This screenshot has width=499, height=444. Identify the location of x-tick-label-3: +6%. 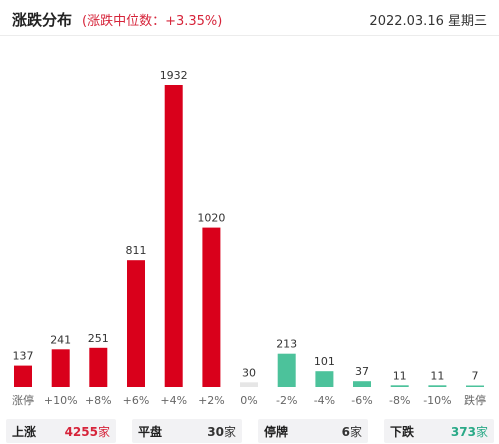
(136, 400).